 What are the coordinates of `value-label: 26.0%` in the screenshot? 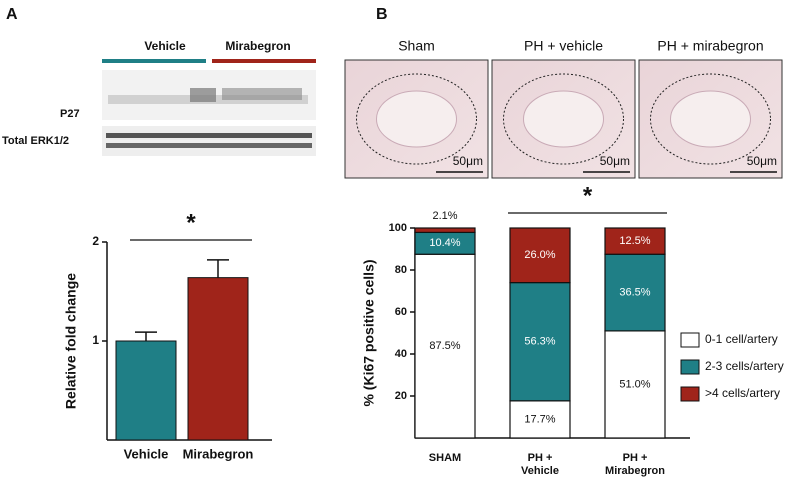 It's located at (539, 255).